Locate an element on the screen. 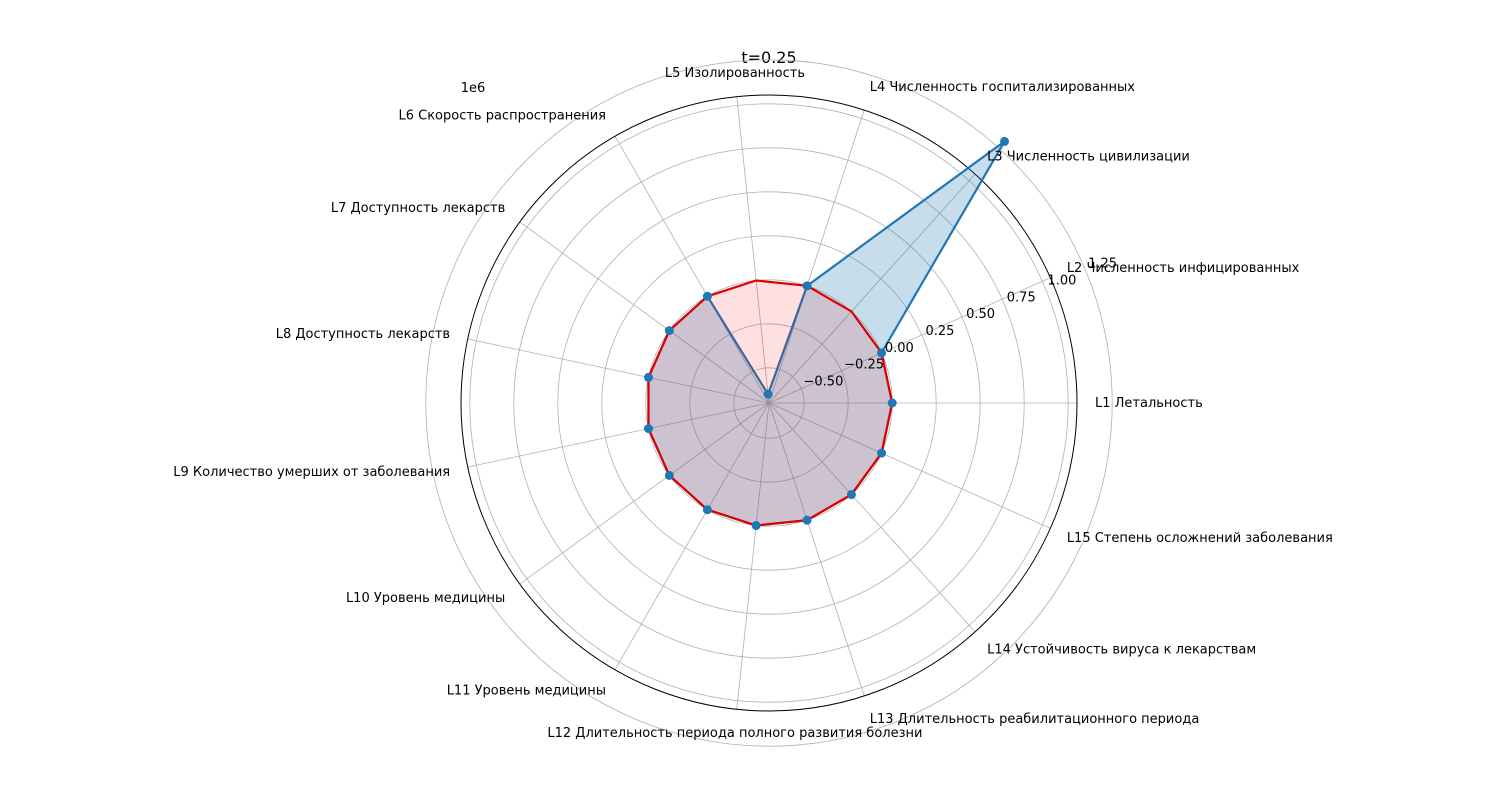  category-label: L10 Уровень медицины is located at coordinates (425, 598).